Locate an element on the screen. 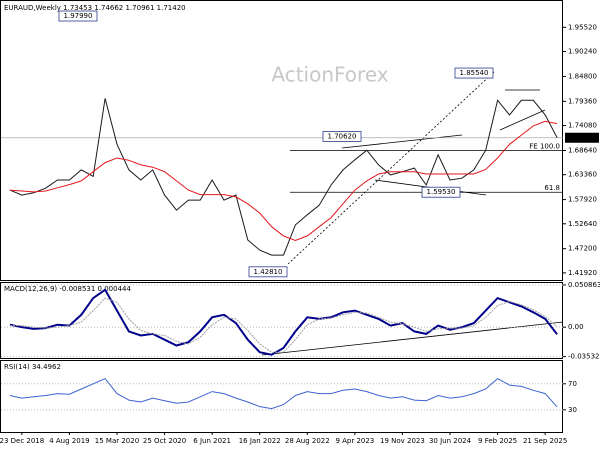  annotation: 1.59530 is located at coordinates (441, 192).